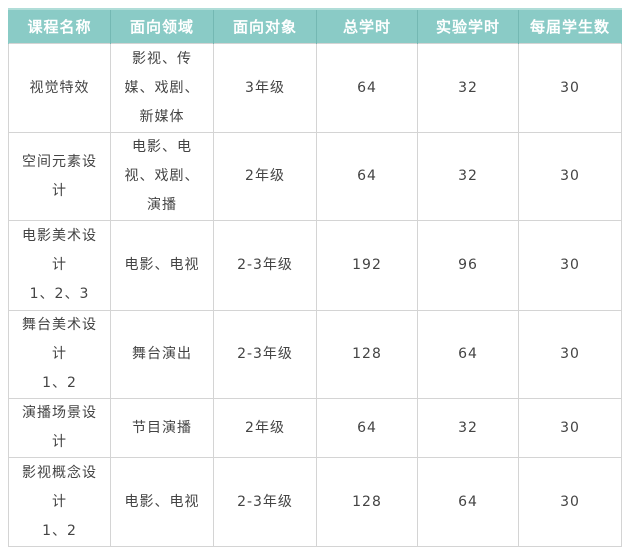  What do you see at coordinates (367, 265) in the screenshot?
I see `cell-total-hours: 192` at bounding box center [367, 265].